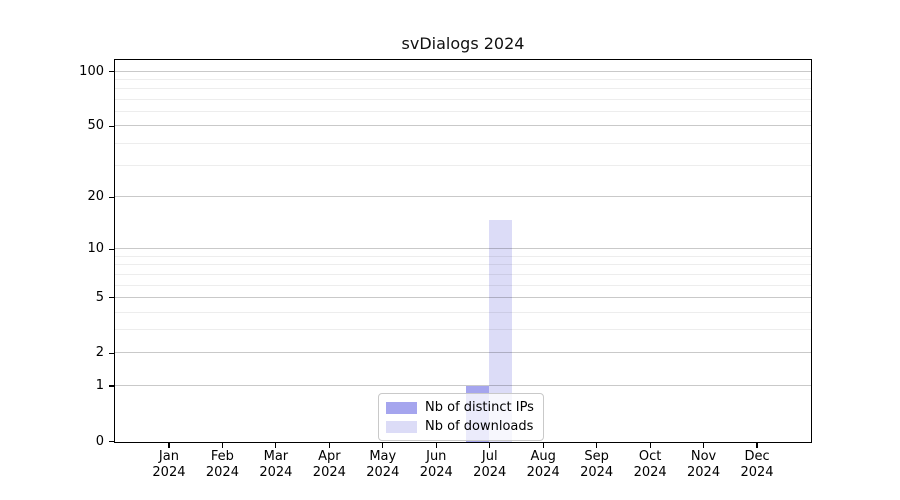 Image resolution: width=900 pixels, height=500 pixels. What do you see at coordinates (479, 426) in the screenshot?
I see `legend-label: Nb of downloads` at bounding box center [479, 426].